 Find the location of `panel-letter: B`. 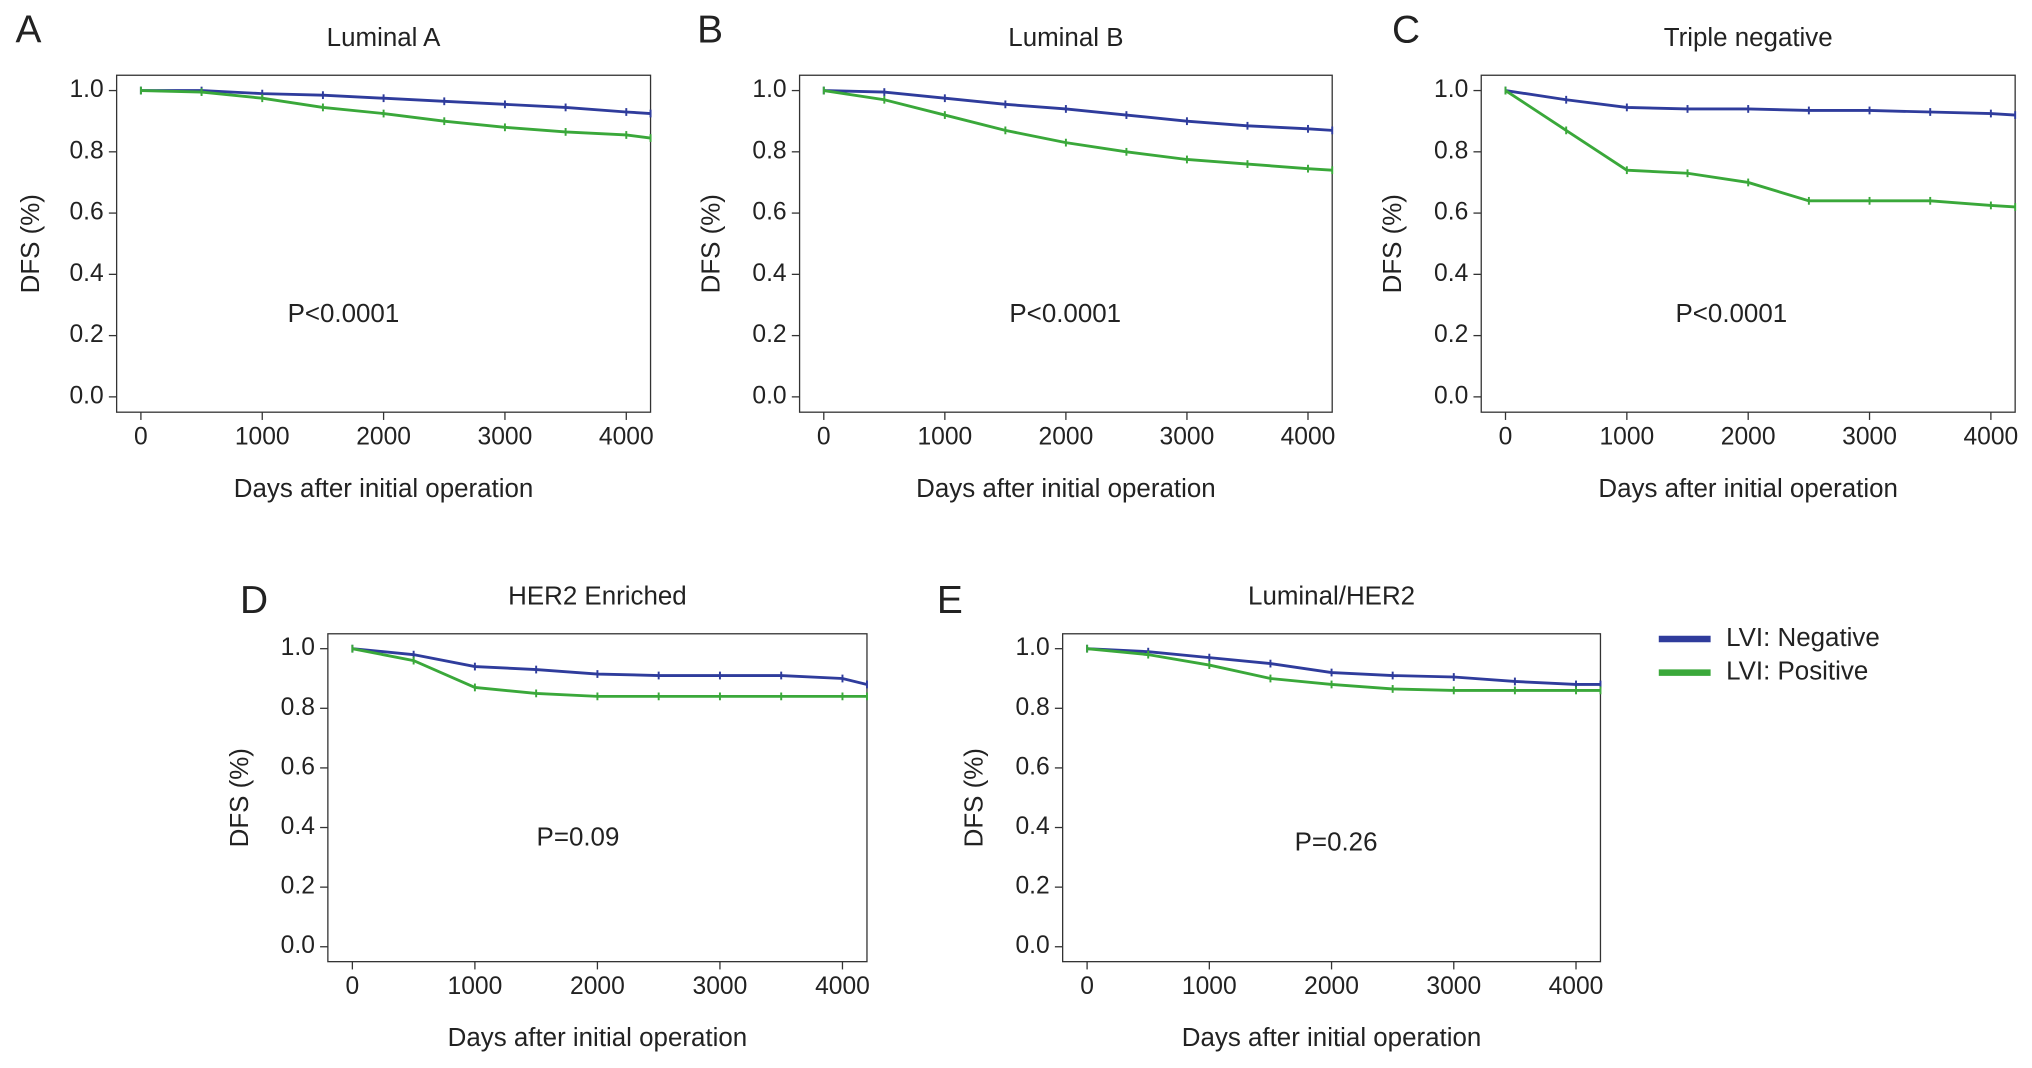

panel-letter: B is located at coordinates (710, 30).